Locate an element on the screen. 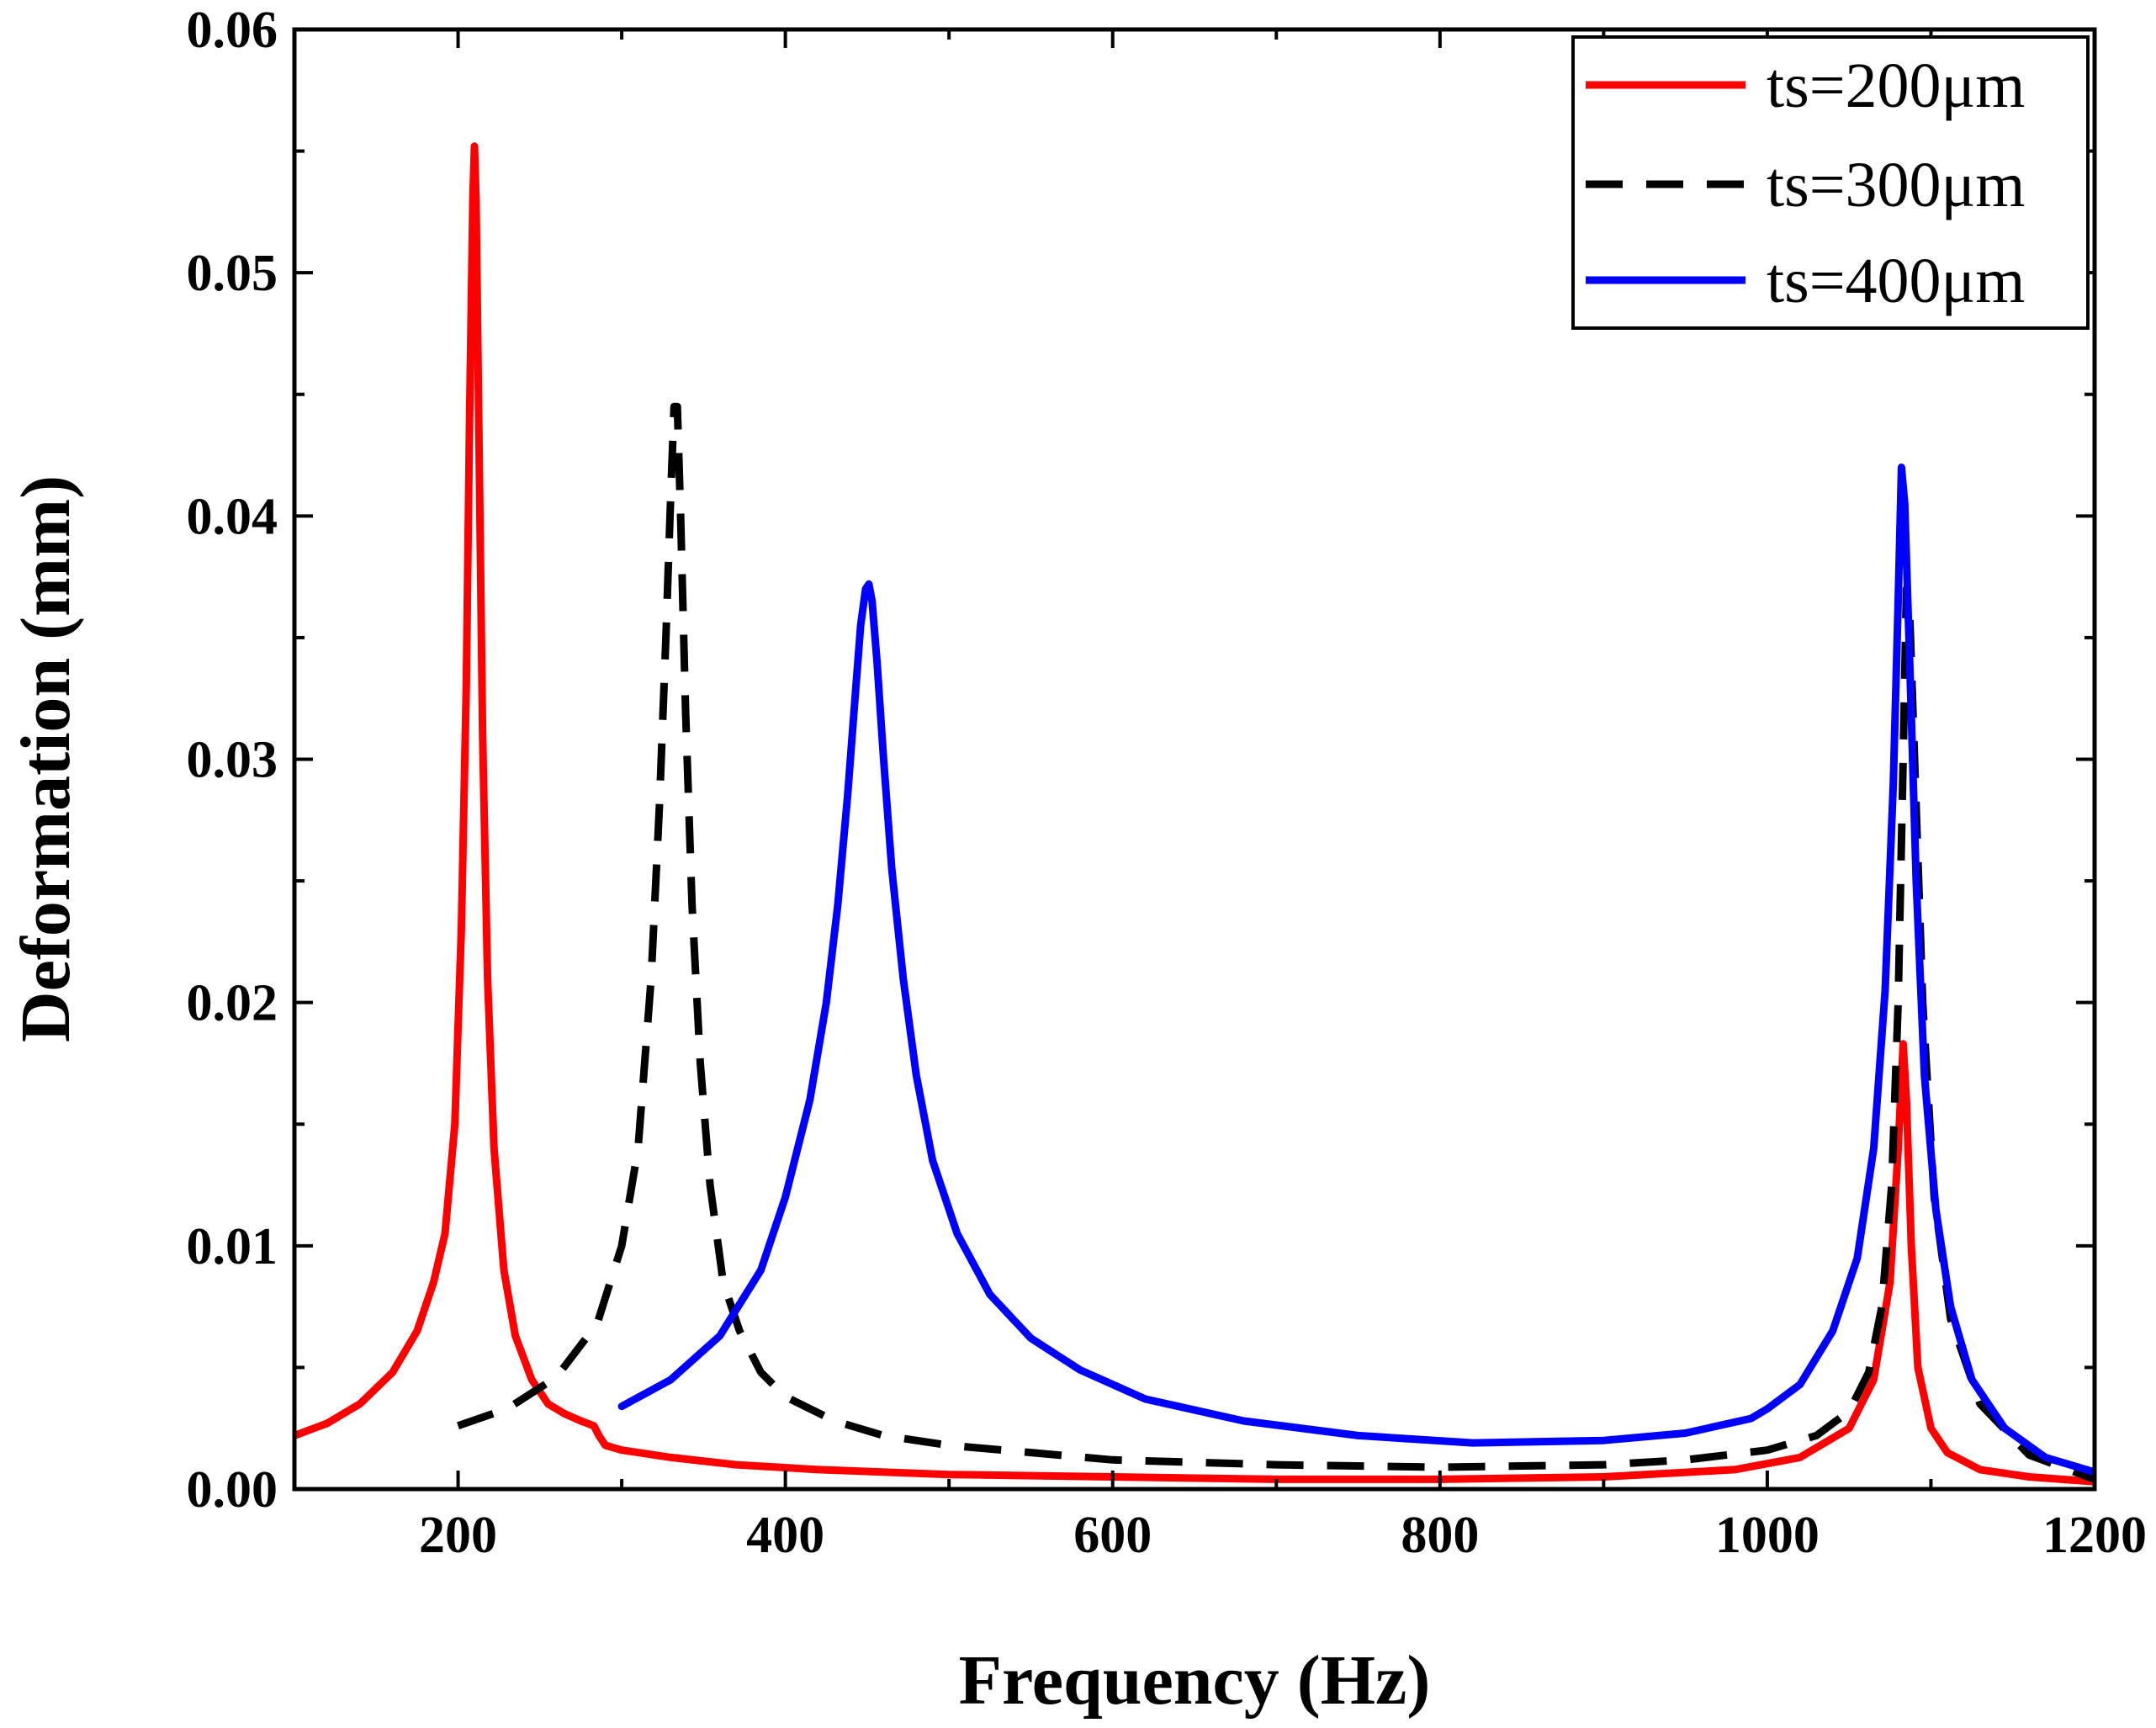  x-tick-label: 800 is located at coordinates (1440, 1536).